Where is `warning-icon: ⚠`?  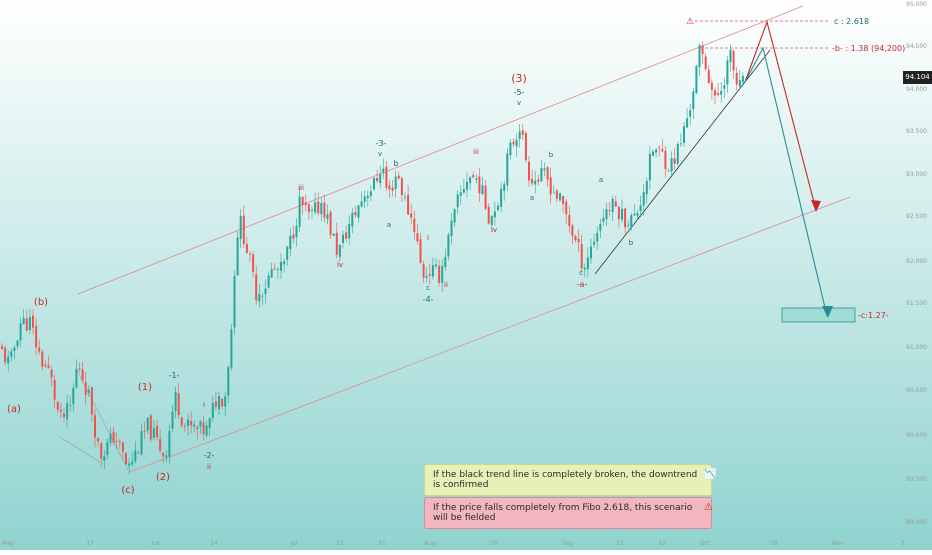 warning-icon: ⚠ is located at coordinates (708, 507).